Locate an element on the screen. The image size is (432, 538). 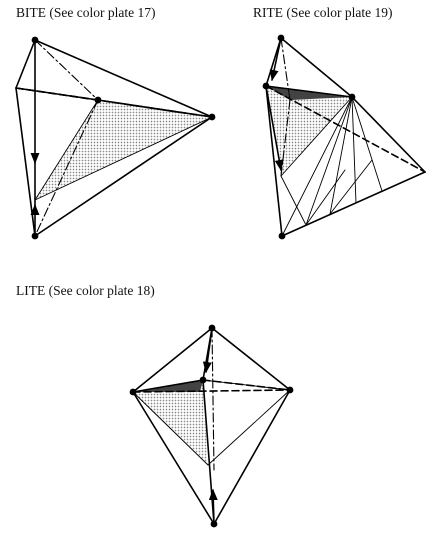
rite-diagram is located at coordinates (344, 137).